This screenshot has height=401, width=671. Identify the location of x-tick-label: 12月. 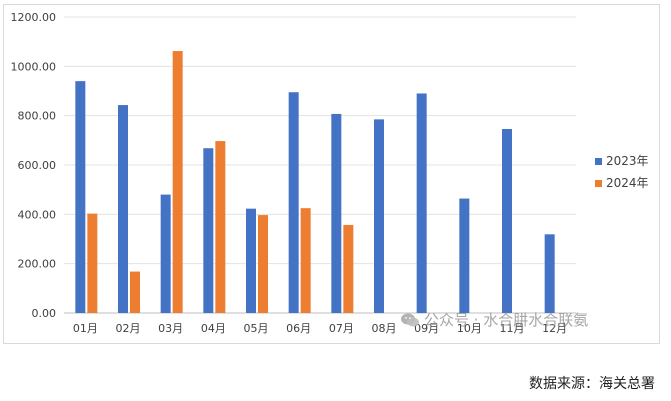
(554, 328).